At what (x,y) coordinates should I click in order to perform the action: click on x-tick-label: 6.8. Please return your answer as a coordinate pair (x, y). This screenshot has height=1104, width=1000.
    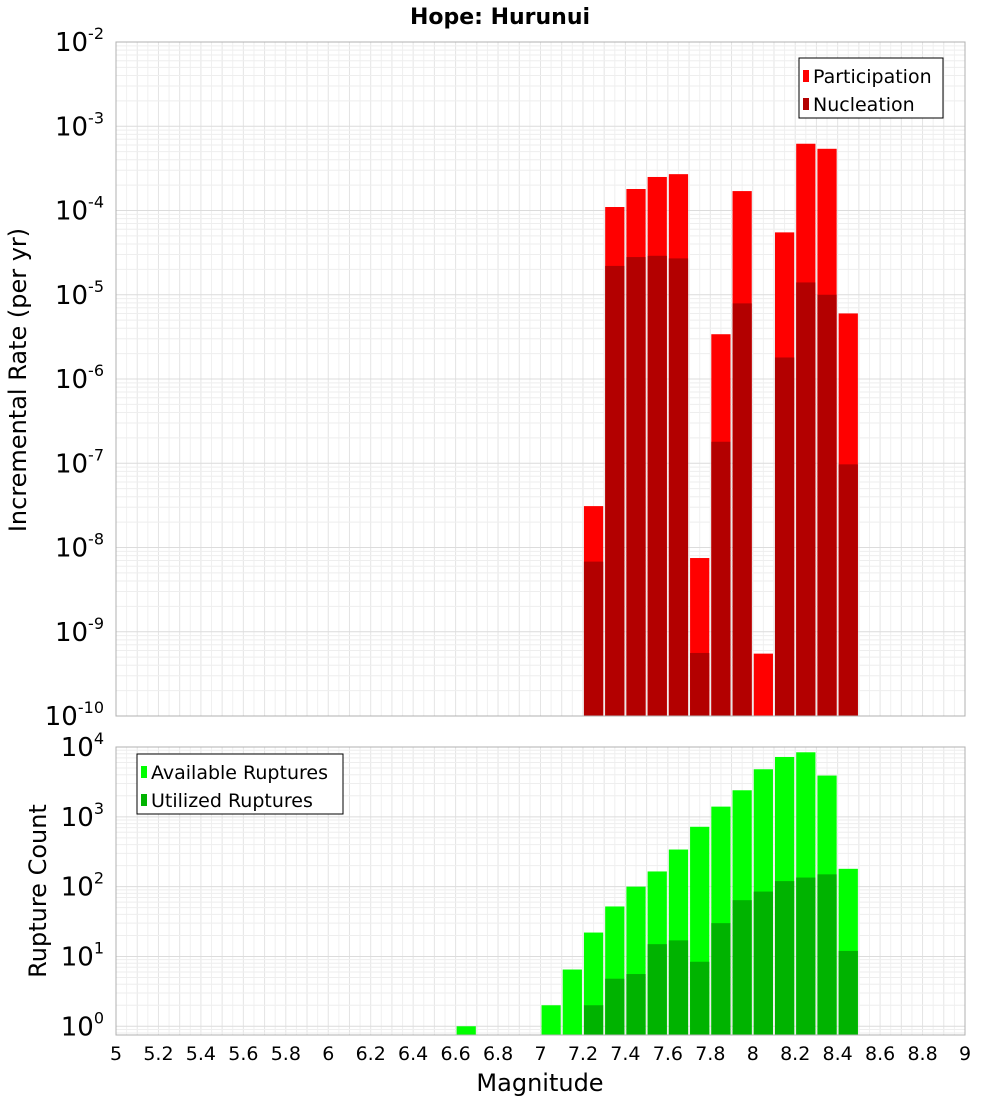
    Looking at the image, I should click on (498, 1054).